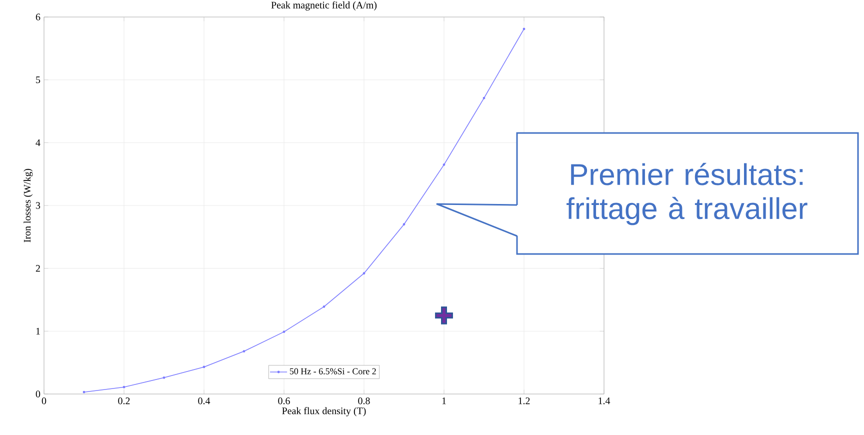 This screenshot has height=435, width=864. I want to click on y-tick-label: 3, so click(38, 205).